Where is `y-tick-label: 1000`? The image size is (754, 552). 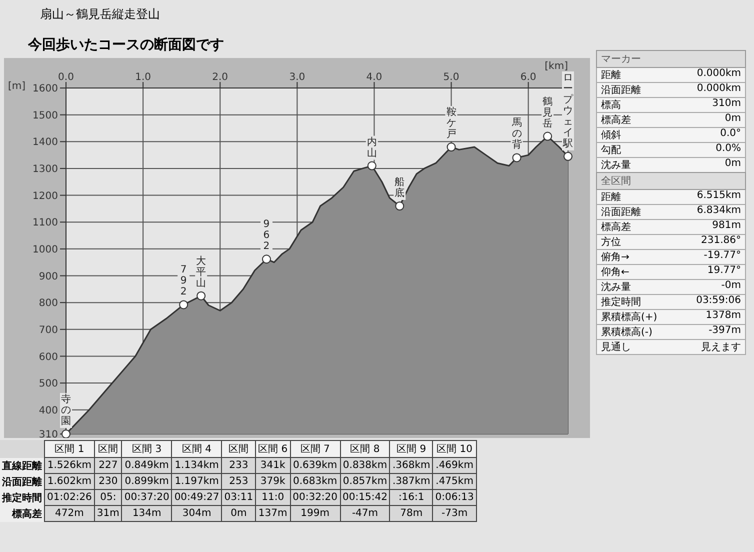 y-tick-label: 1000 is located at coordinates (45, 250).